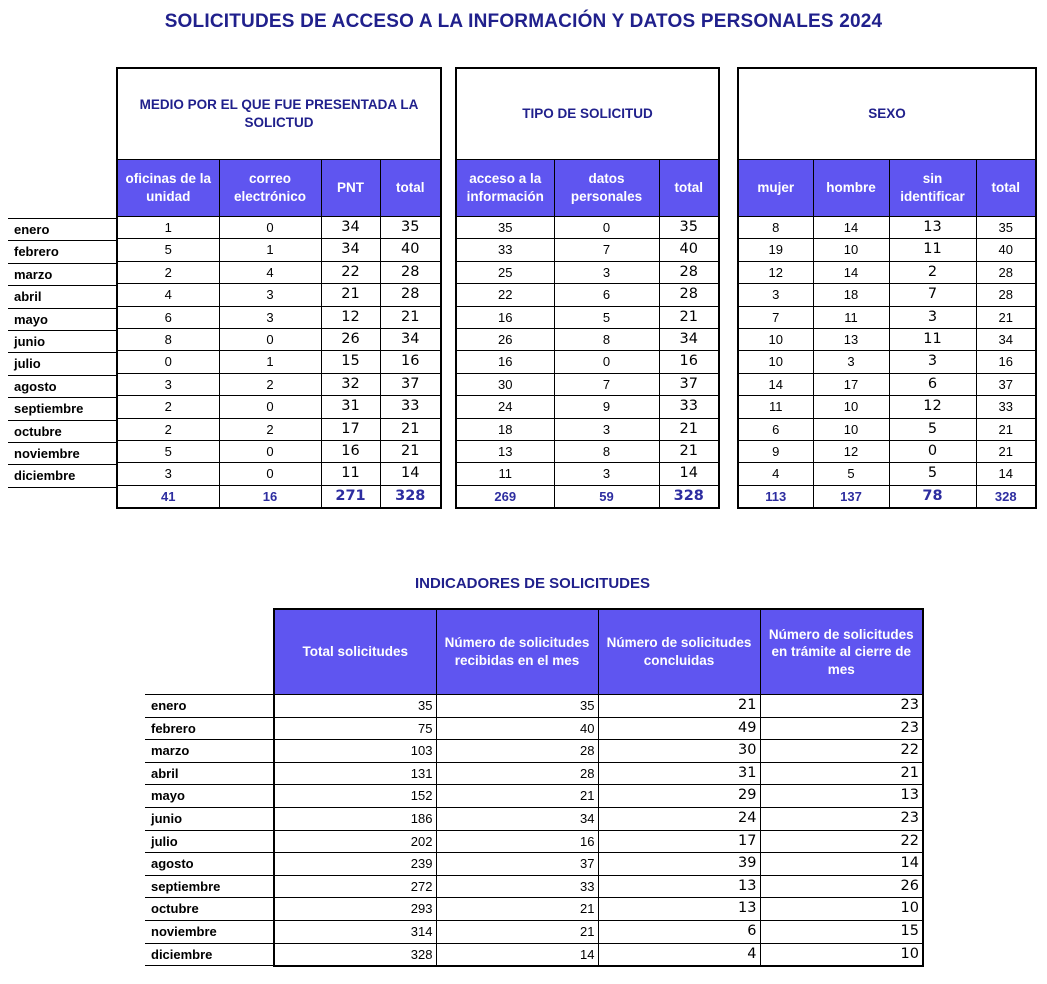 The image size is (1047, 984). I want to click on table-cell: 103, so click(355, 751).